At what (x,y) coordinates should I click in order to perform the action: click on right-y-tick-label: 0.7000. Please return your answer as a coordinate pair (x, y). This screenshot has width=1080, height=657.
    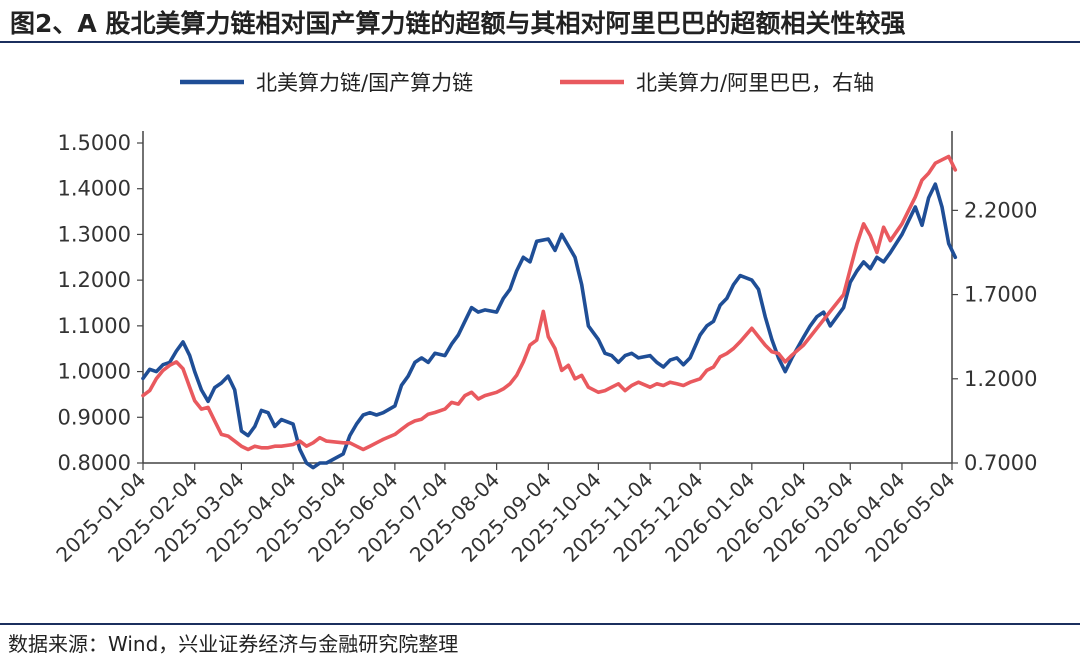
    Looking at the image, I should click on (1000, 463).